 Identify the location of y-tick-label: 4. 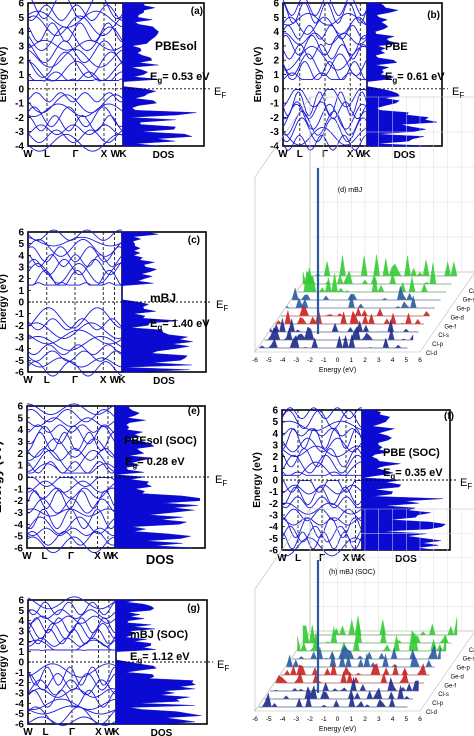
(275, 434).